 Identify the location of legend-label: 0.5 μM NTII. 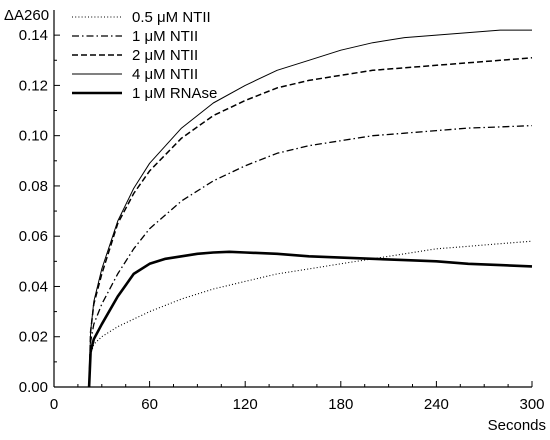
(171, 17).